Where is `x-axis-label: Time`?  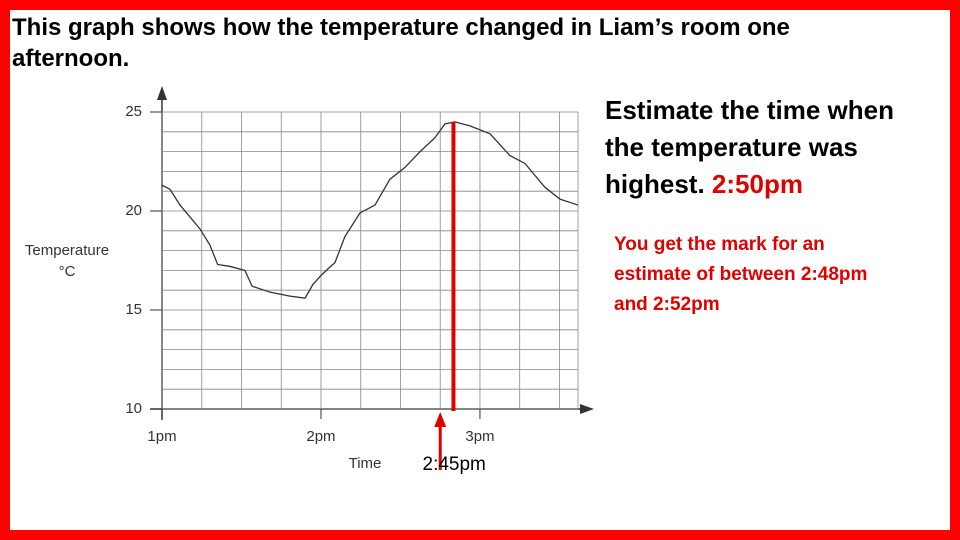 x-axis-label: Time is located at coordinates (365, 463).